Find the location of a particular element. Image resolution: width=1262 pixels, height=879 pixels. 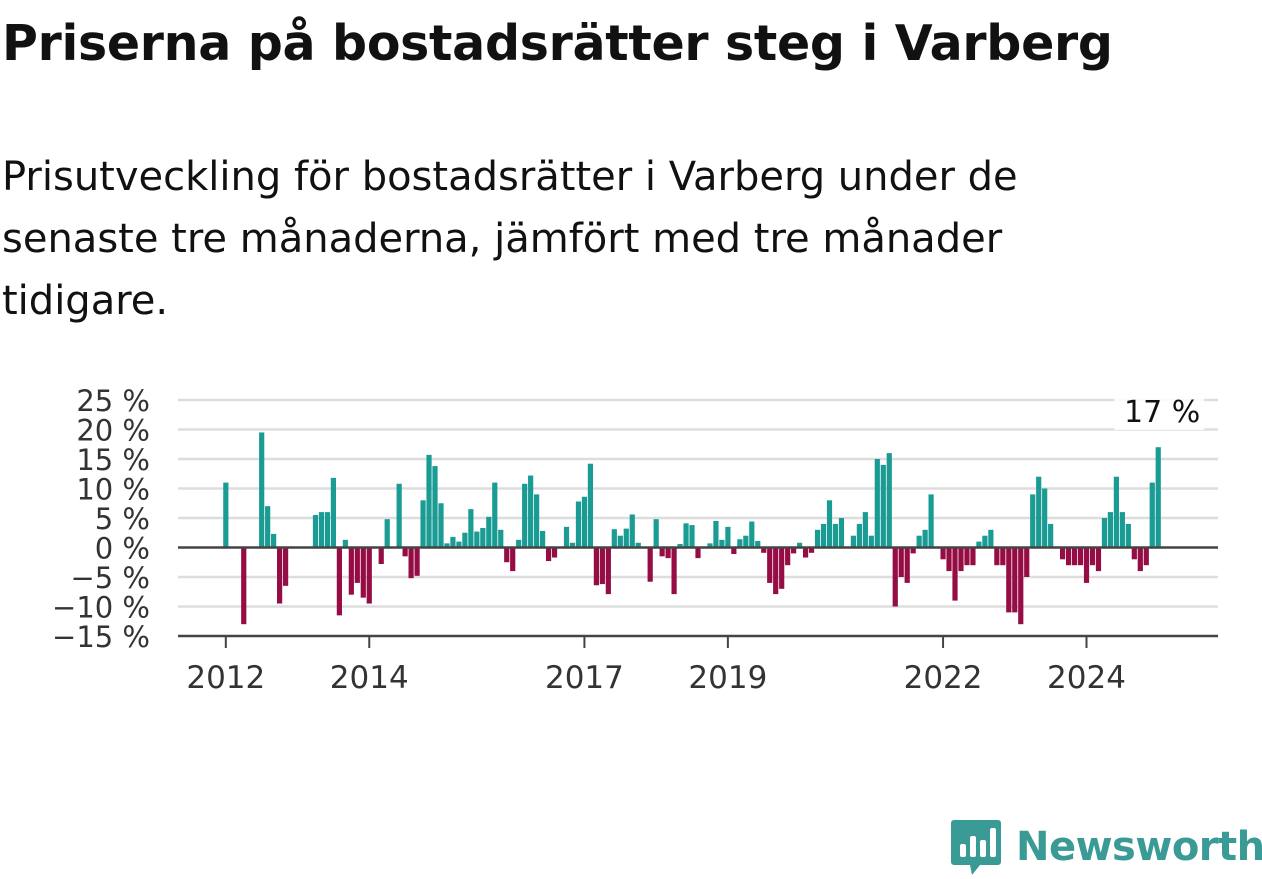

x-tick-label: 2017 is located at coordinates (584, 678).